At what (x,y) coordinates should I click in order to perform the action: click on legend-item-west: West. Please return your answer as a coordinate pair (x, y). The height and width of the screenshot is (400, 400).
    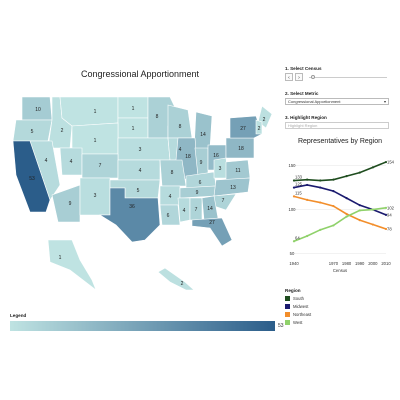
    Looking at the image, I should click on (293, 322).